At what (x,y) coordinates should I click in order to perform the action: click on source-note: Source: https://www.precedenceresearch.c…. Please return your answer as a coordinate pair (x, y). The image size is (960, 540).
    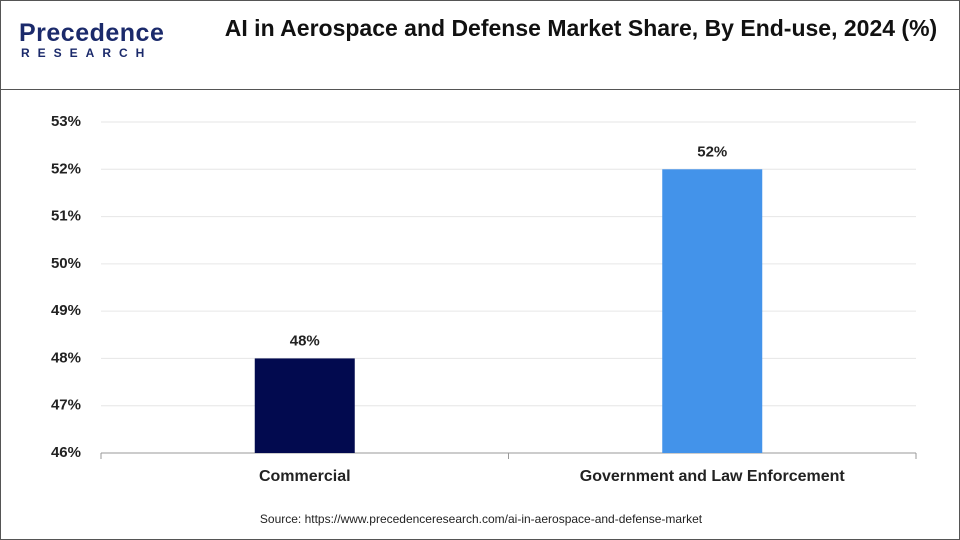
    Looking at the image, I should click on (481, 519).